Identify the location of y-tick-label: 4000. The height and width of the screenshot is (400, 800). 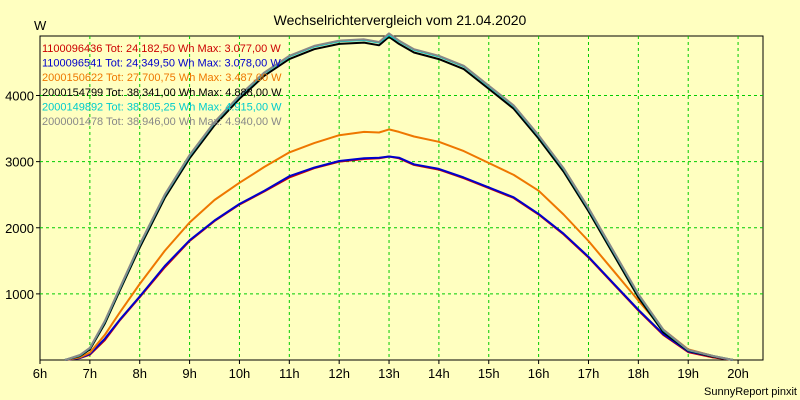
(19, 96).